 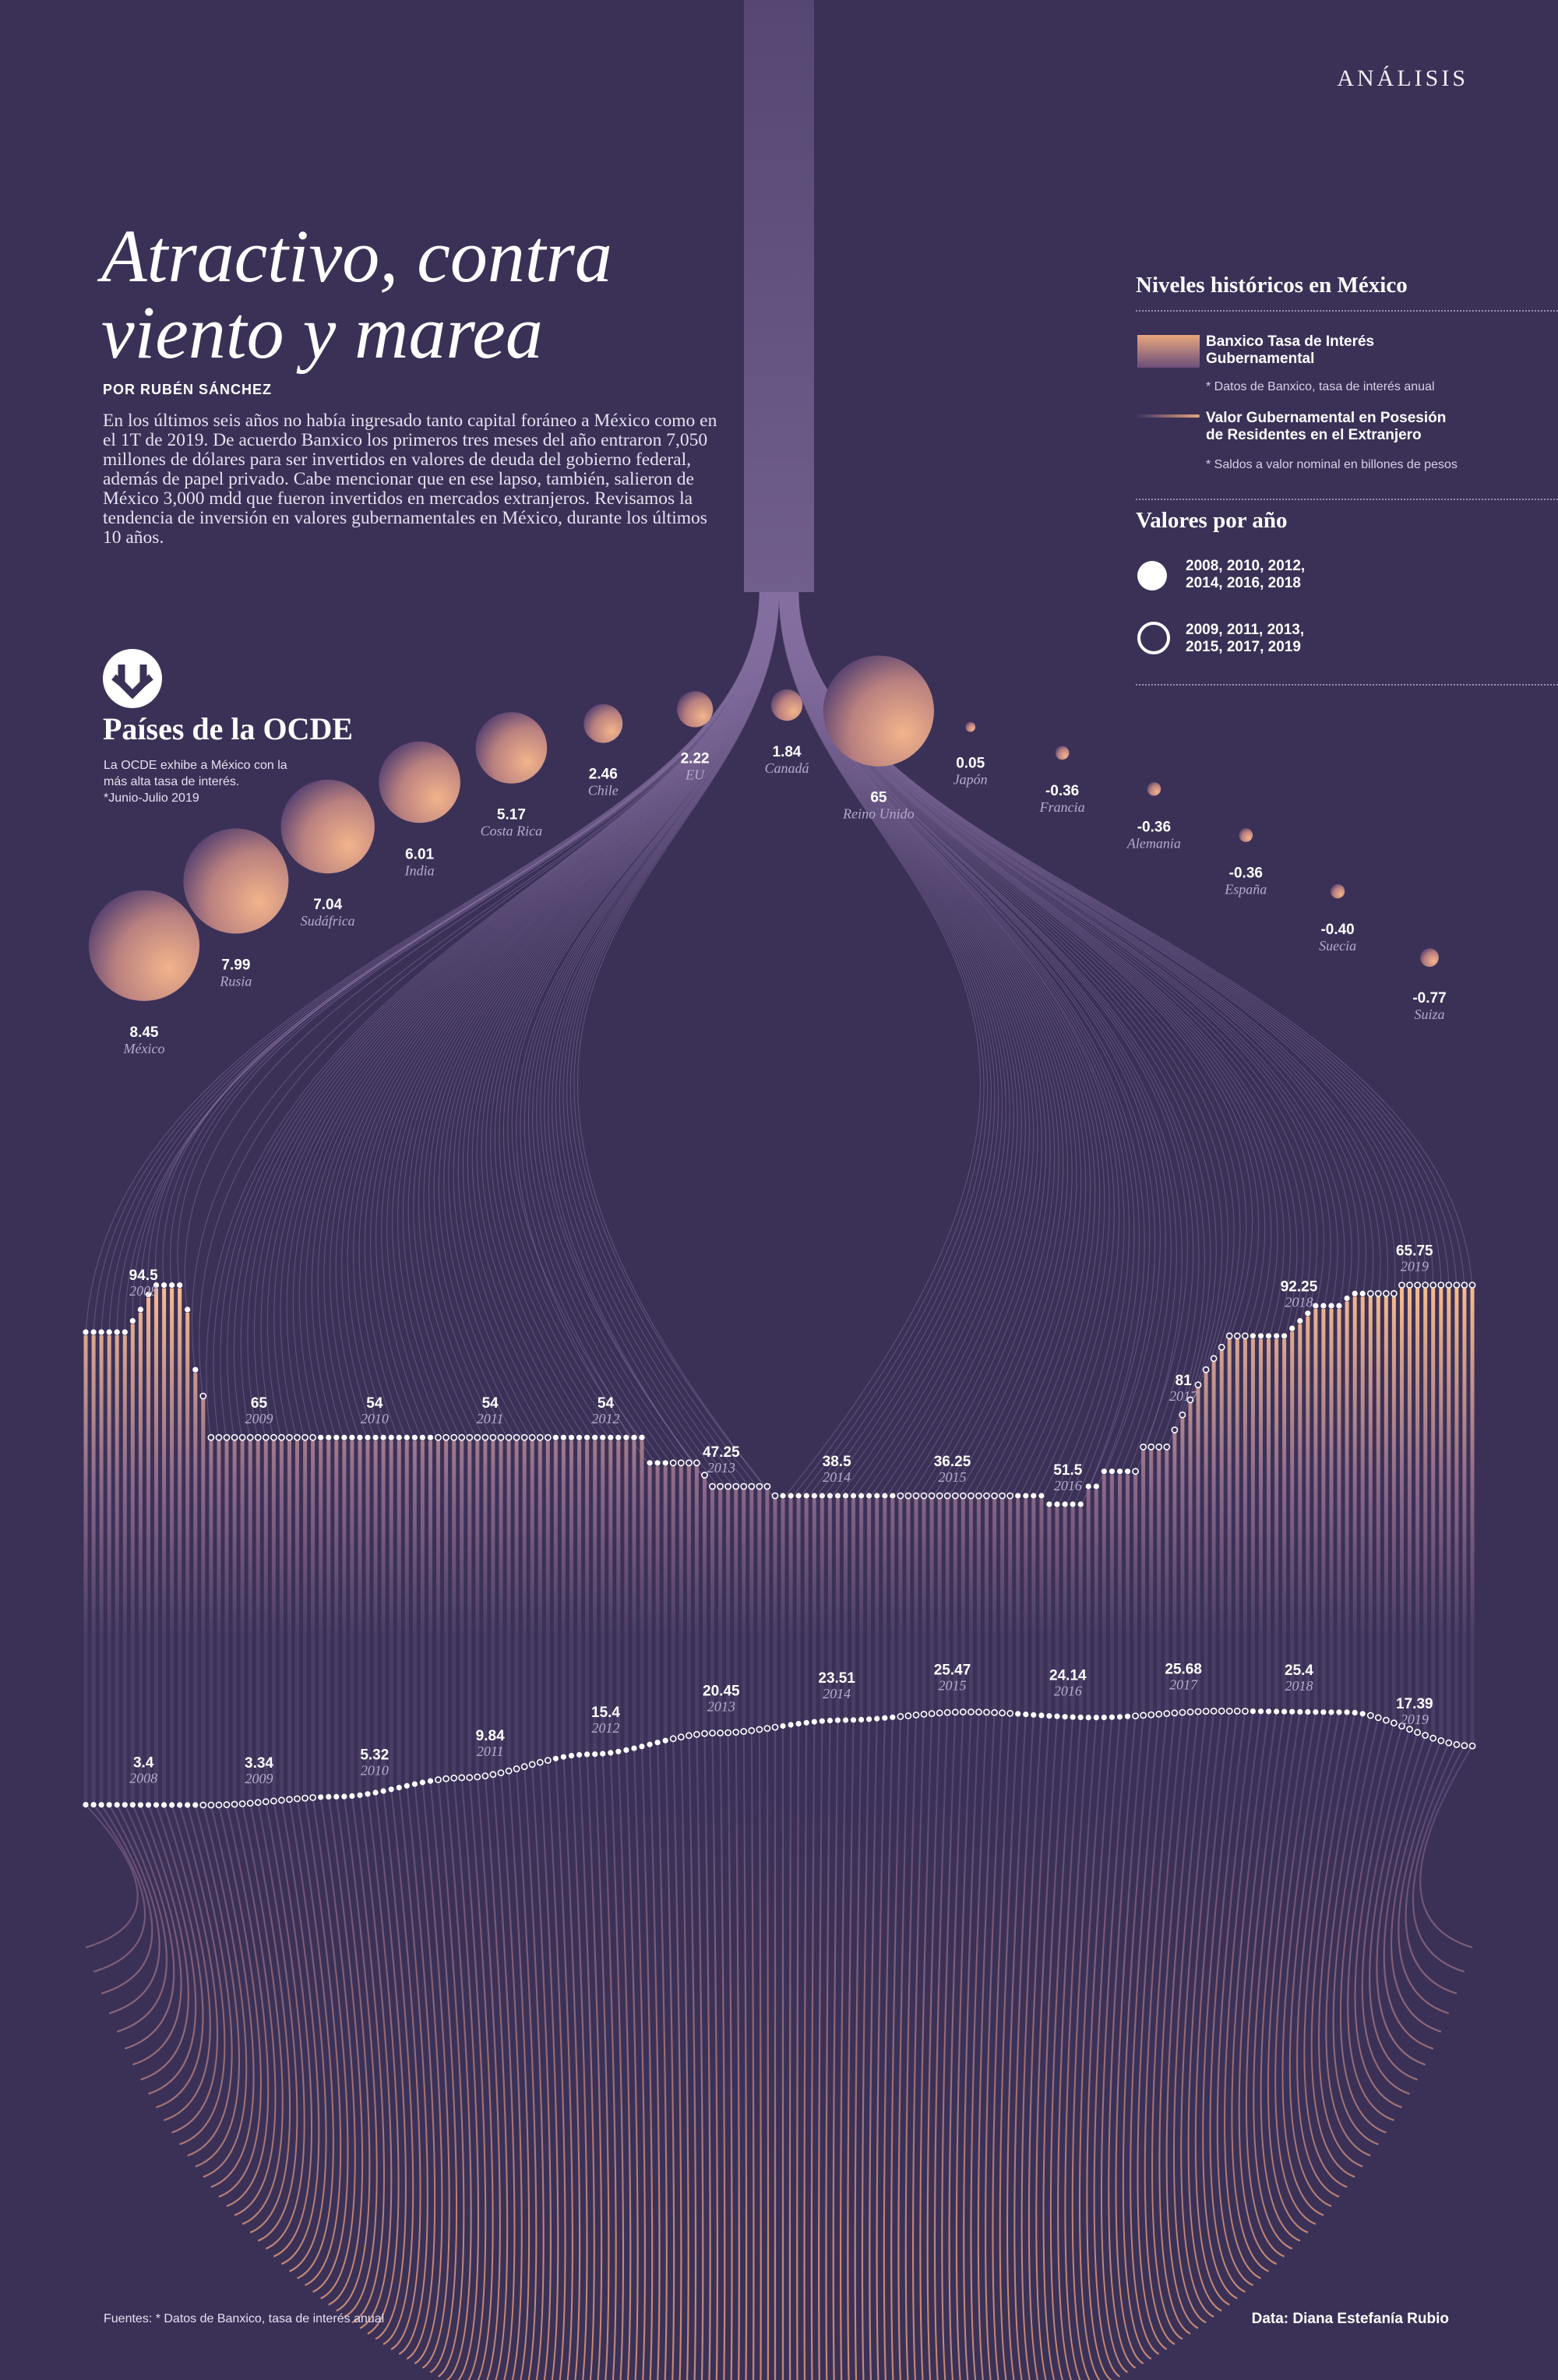 I want to click on arrow-down-circle-icon, so click(x=133, y=678).